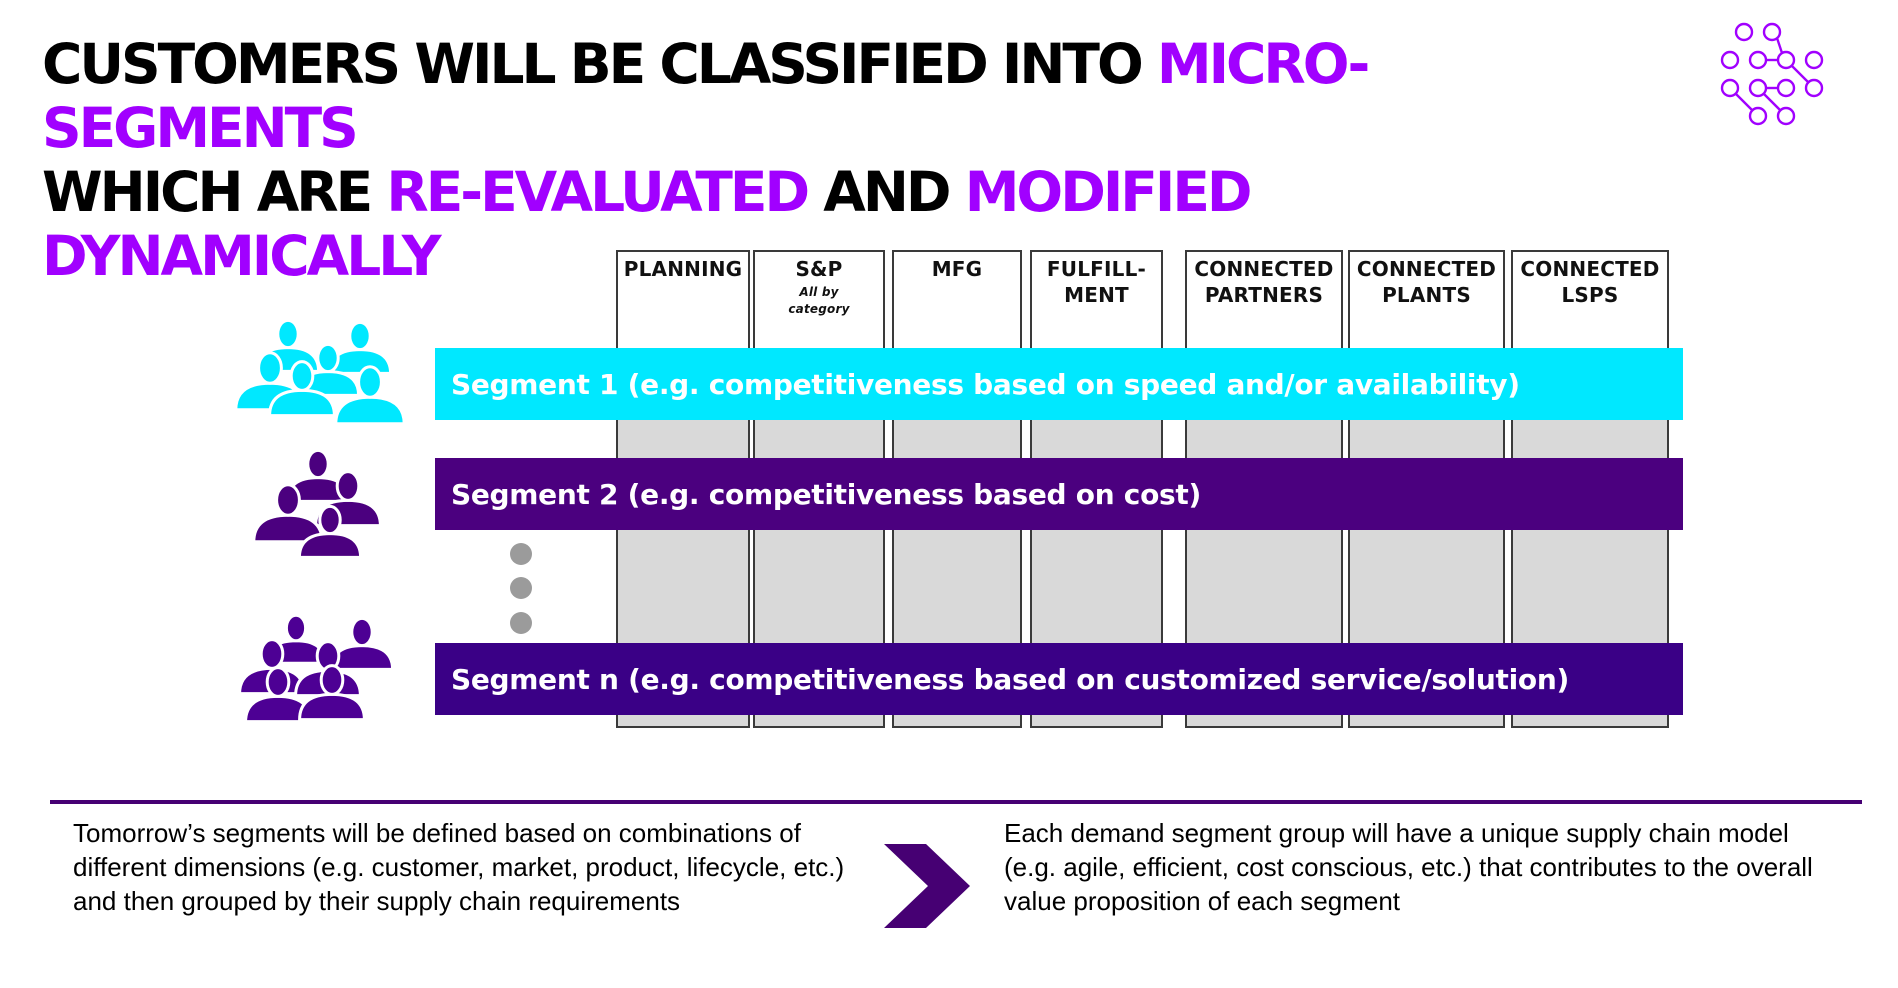 The image size is (1898, 988). What do you see at coordinates (819, 300) in the screenshot?
I see `column-sublabel: All by category` at bounding box center [819, 300].